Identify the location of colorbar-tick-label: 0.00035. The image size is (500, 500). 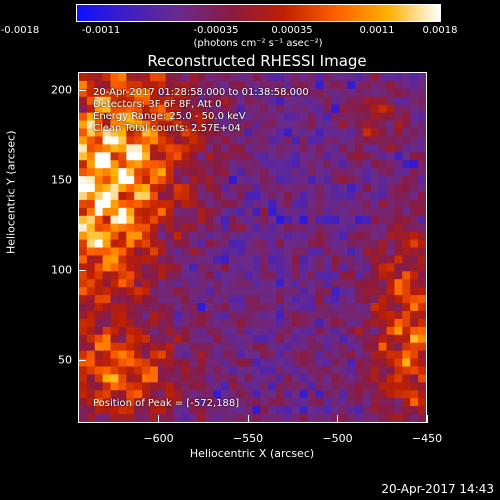
(292, 30).